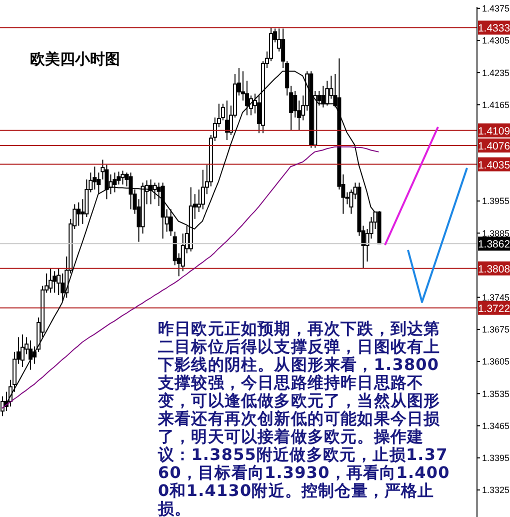 This screenshot has width=510, height=517. Describe the element at coordinates (496, 393) in the screenshot. I see `y-tick-label: 1.3535` at that location.